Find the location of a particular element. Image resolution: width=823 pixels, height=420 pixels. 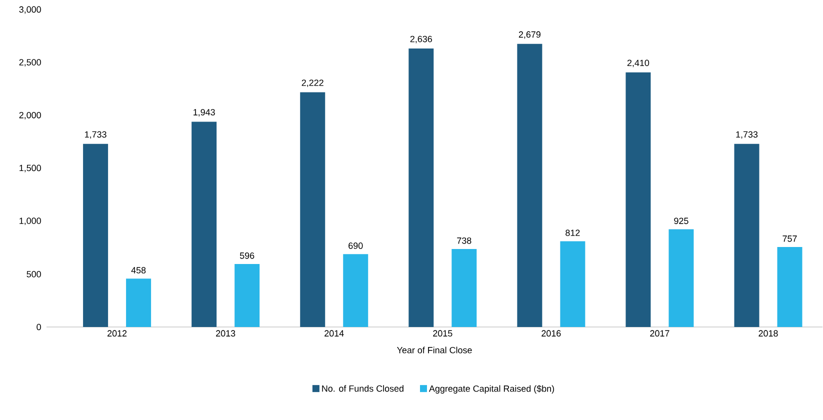

data-label: 812 is located at coordinates (573, 233).